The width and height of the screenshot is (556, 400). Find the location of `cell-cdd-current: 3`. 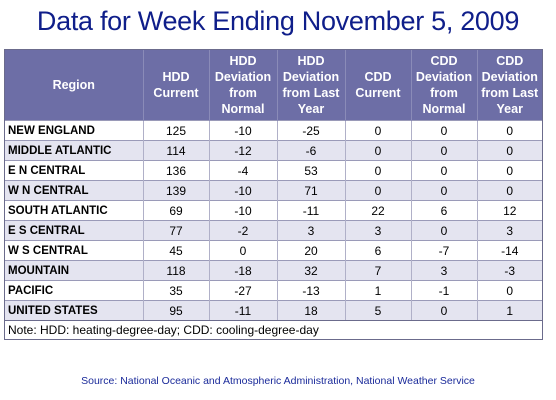

cell-cdd-current: 3 is located at coordinates (378, 230).